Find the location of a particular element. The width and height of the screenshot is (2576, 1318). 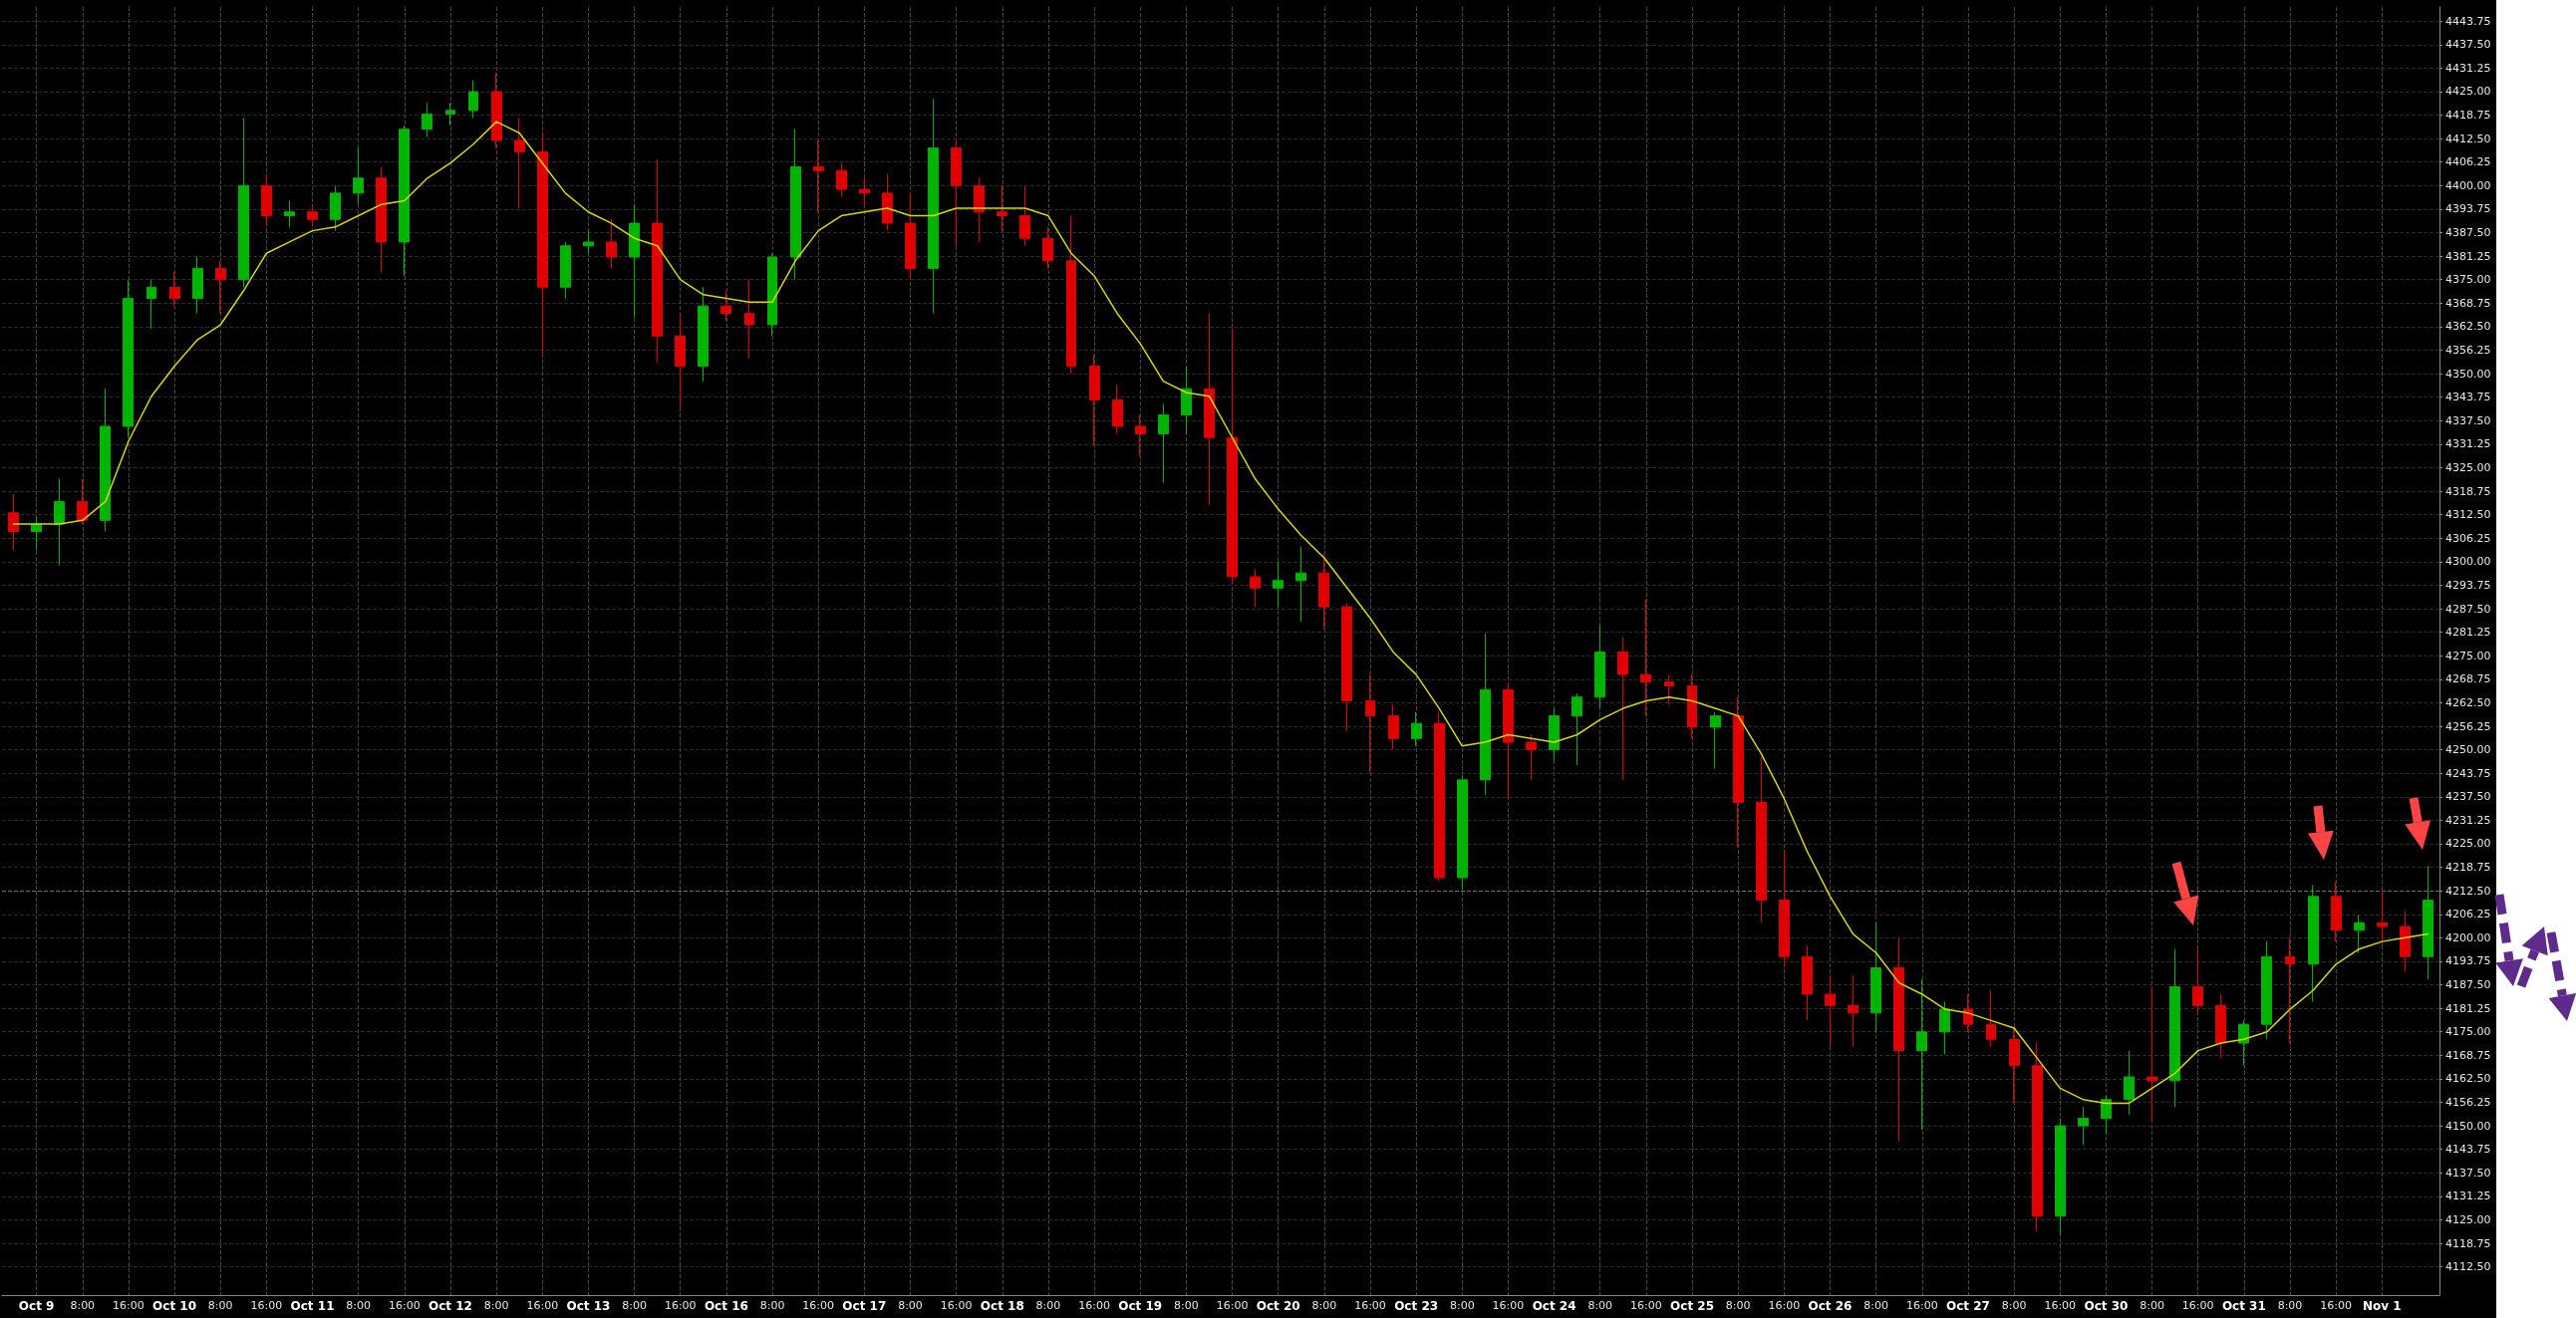

y-tick-label: 4300.00 is located at coordinates (2468, 562).